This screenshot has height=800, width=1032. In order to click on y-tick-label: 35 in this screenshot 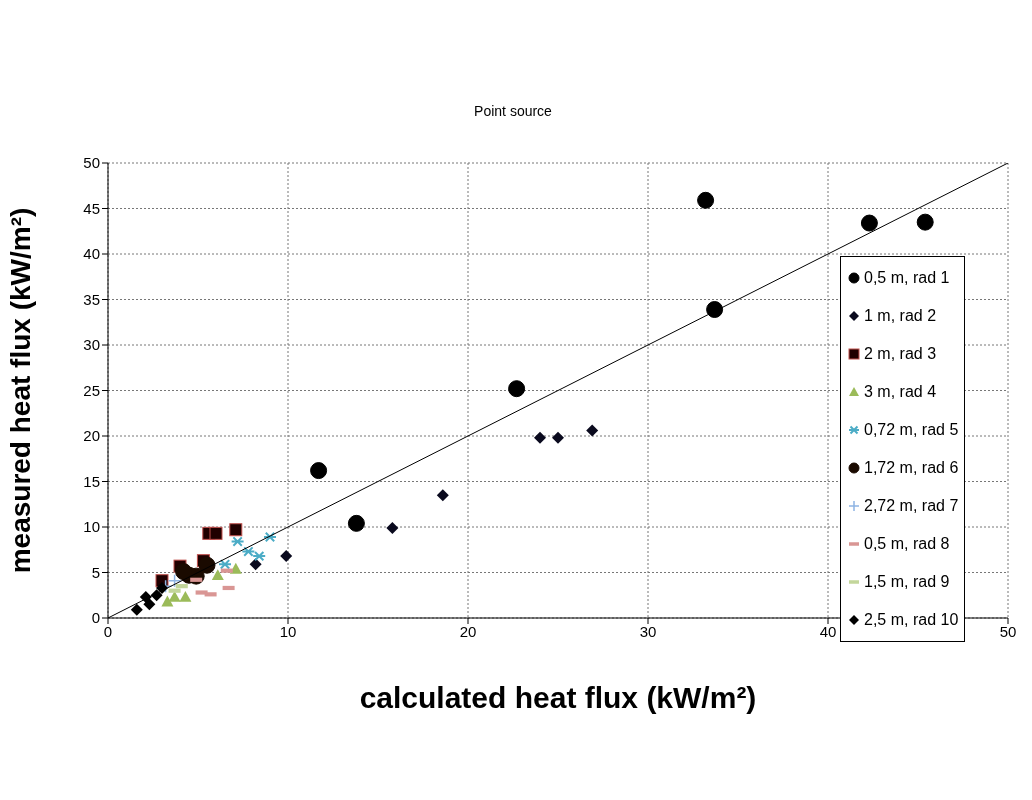, I will do `click(91, 299)`.